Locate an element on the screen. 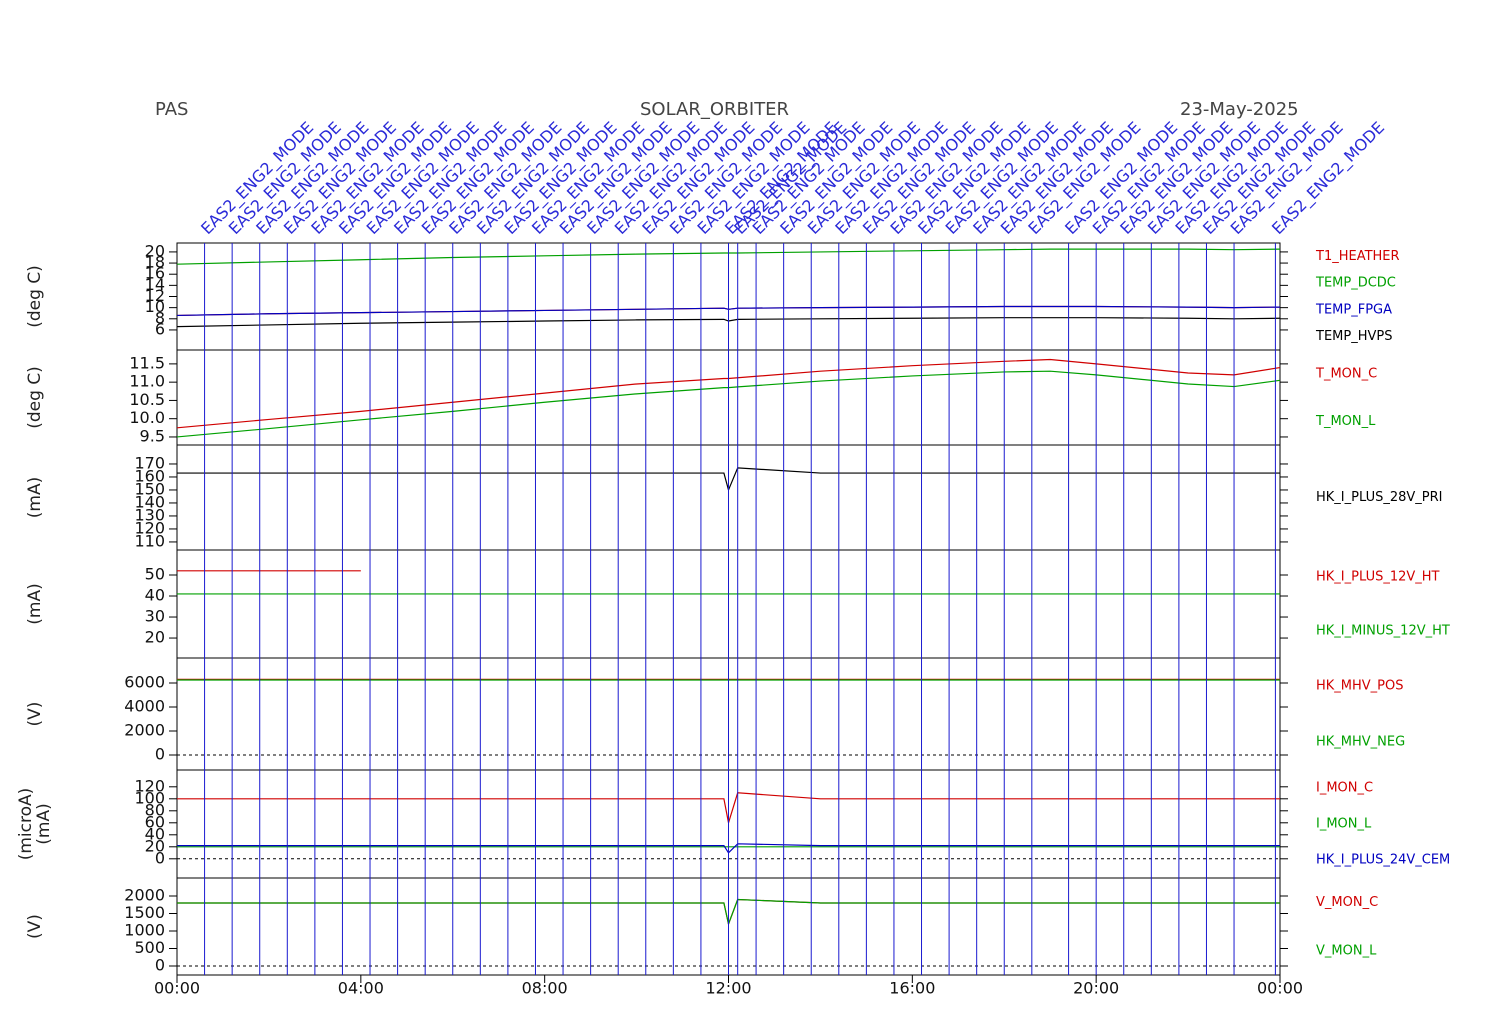  y-tick-label: 1500 is located at coordinates (144, 912).